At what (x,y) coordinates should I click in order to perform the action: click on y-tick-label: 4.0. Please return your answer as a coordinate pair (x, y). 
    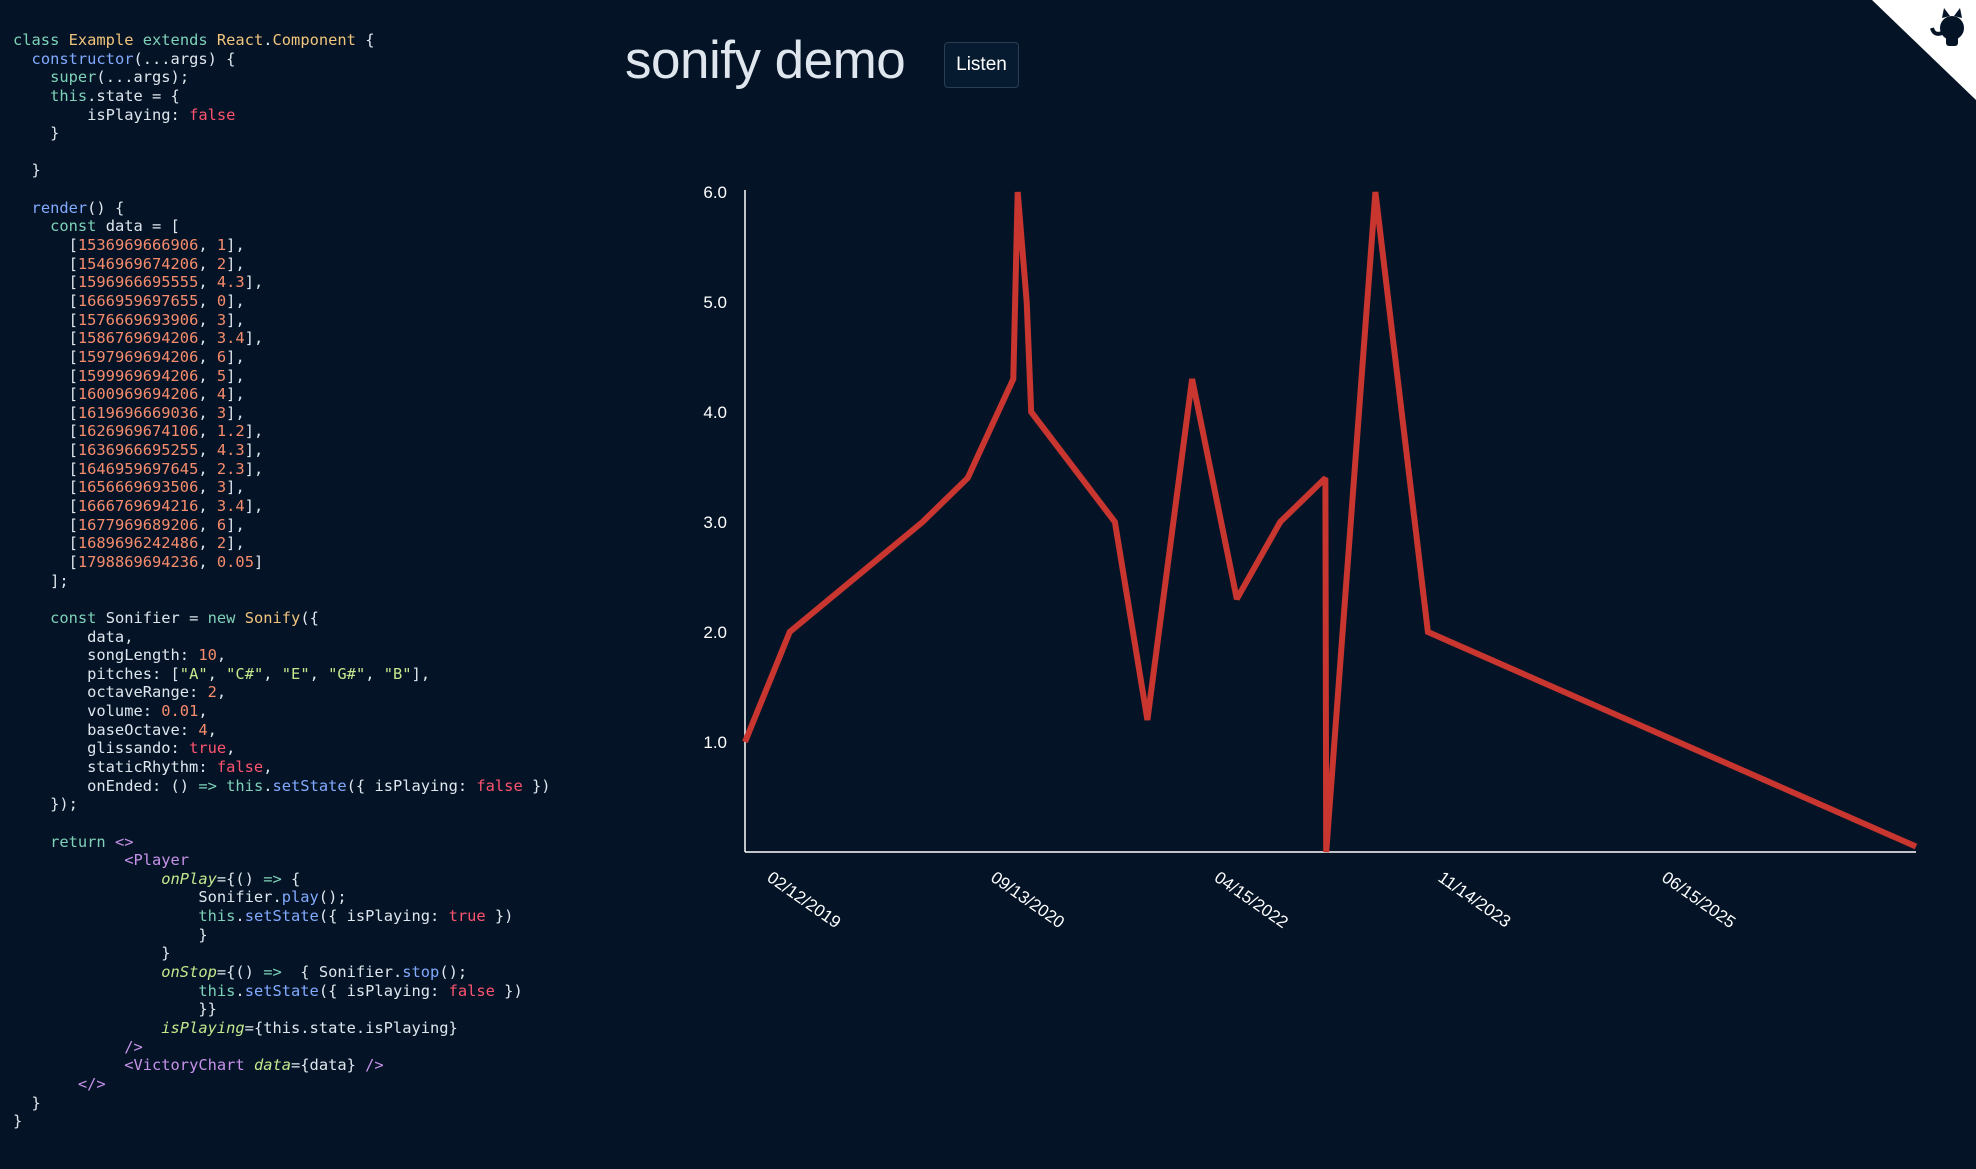
    Looking at the image, I should click on (715, 412).